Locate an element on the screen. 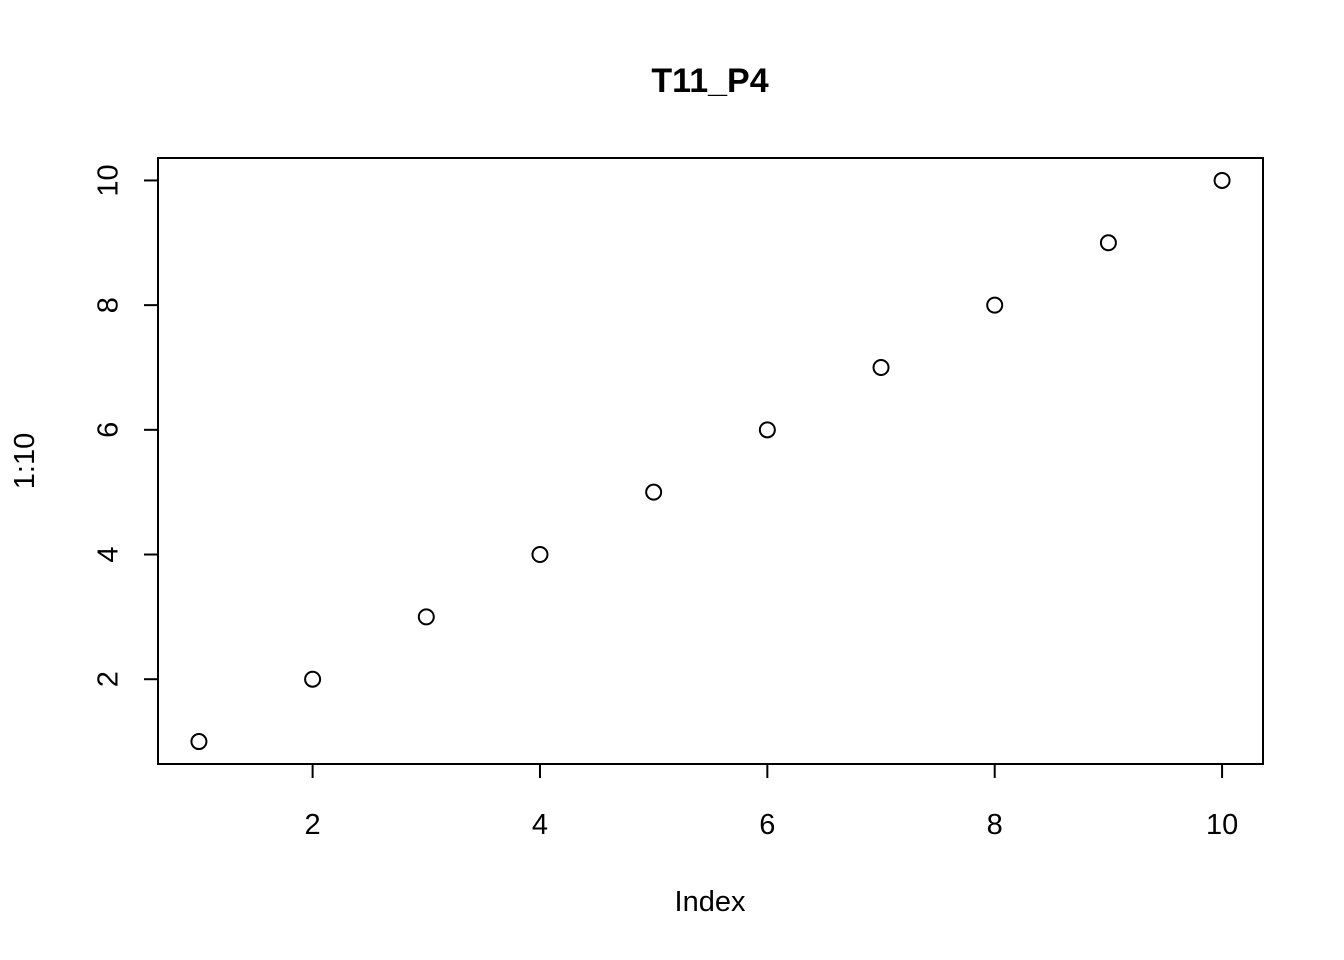 This screenshot has height=960, width=1344. x-tick-label: 8 is located at coordinates (995, 825).